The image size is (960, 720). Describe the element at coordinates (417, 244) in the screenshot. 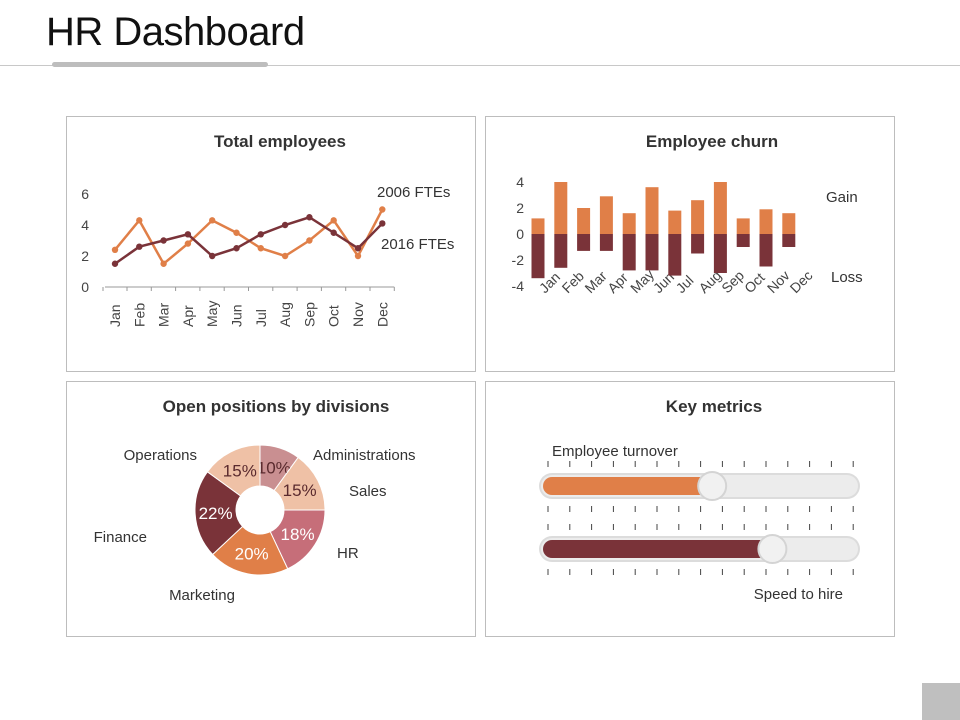

I see `legend-label: 2016 FTEs` at that location.